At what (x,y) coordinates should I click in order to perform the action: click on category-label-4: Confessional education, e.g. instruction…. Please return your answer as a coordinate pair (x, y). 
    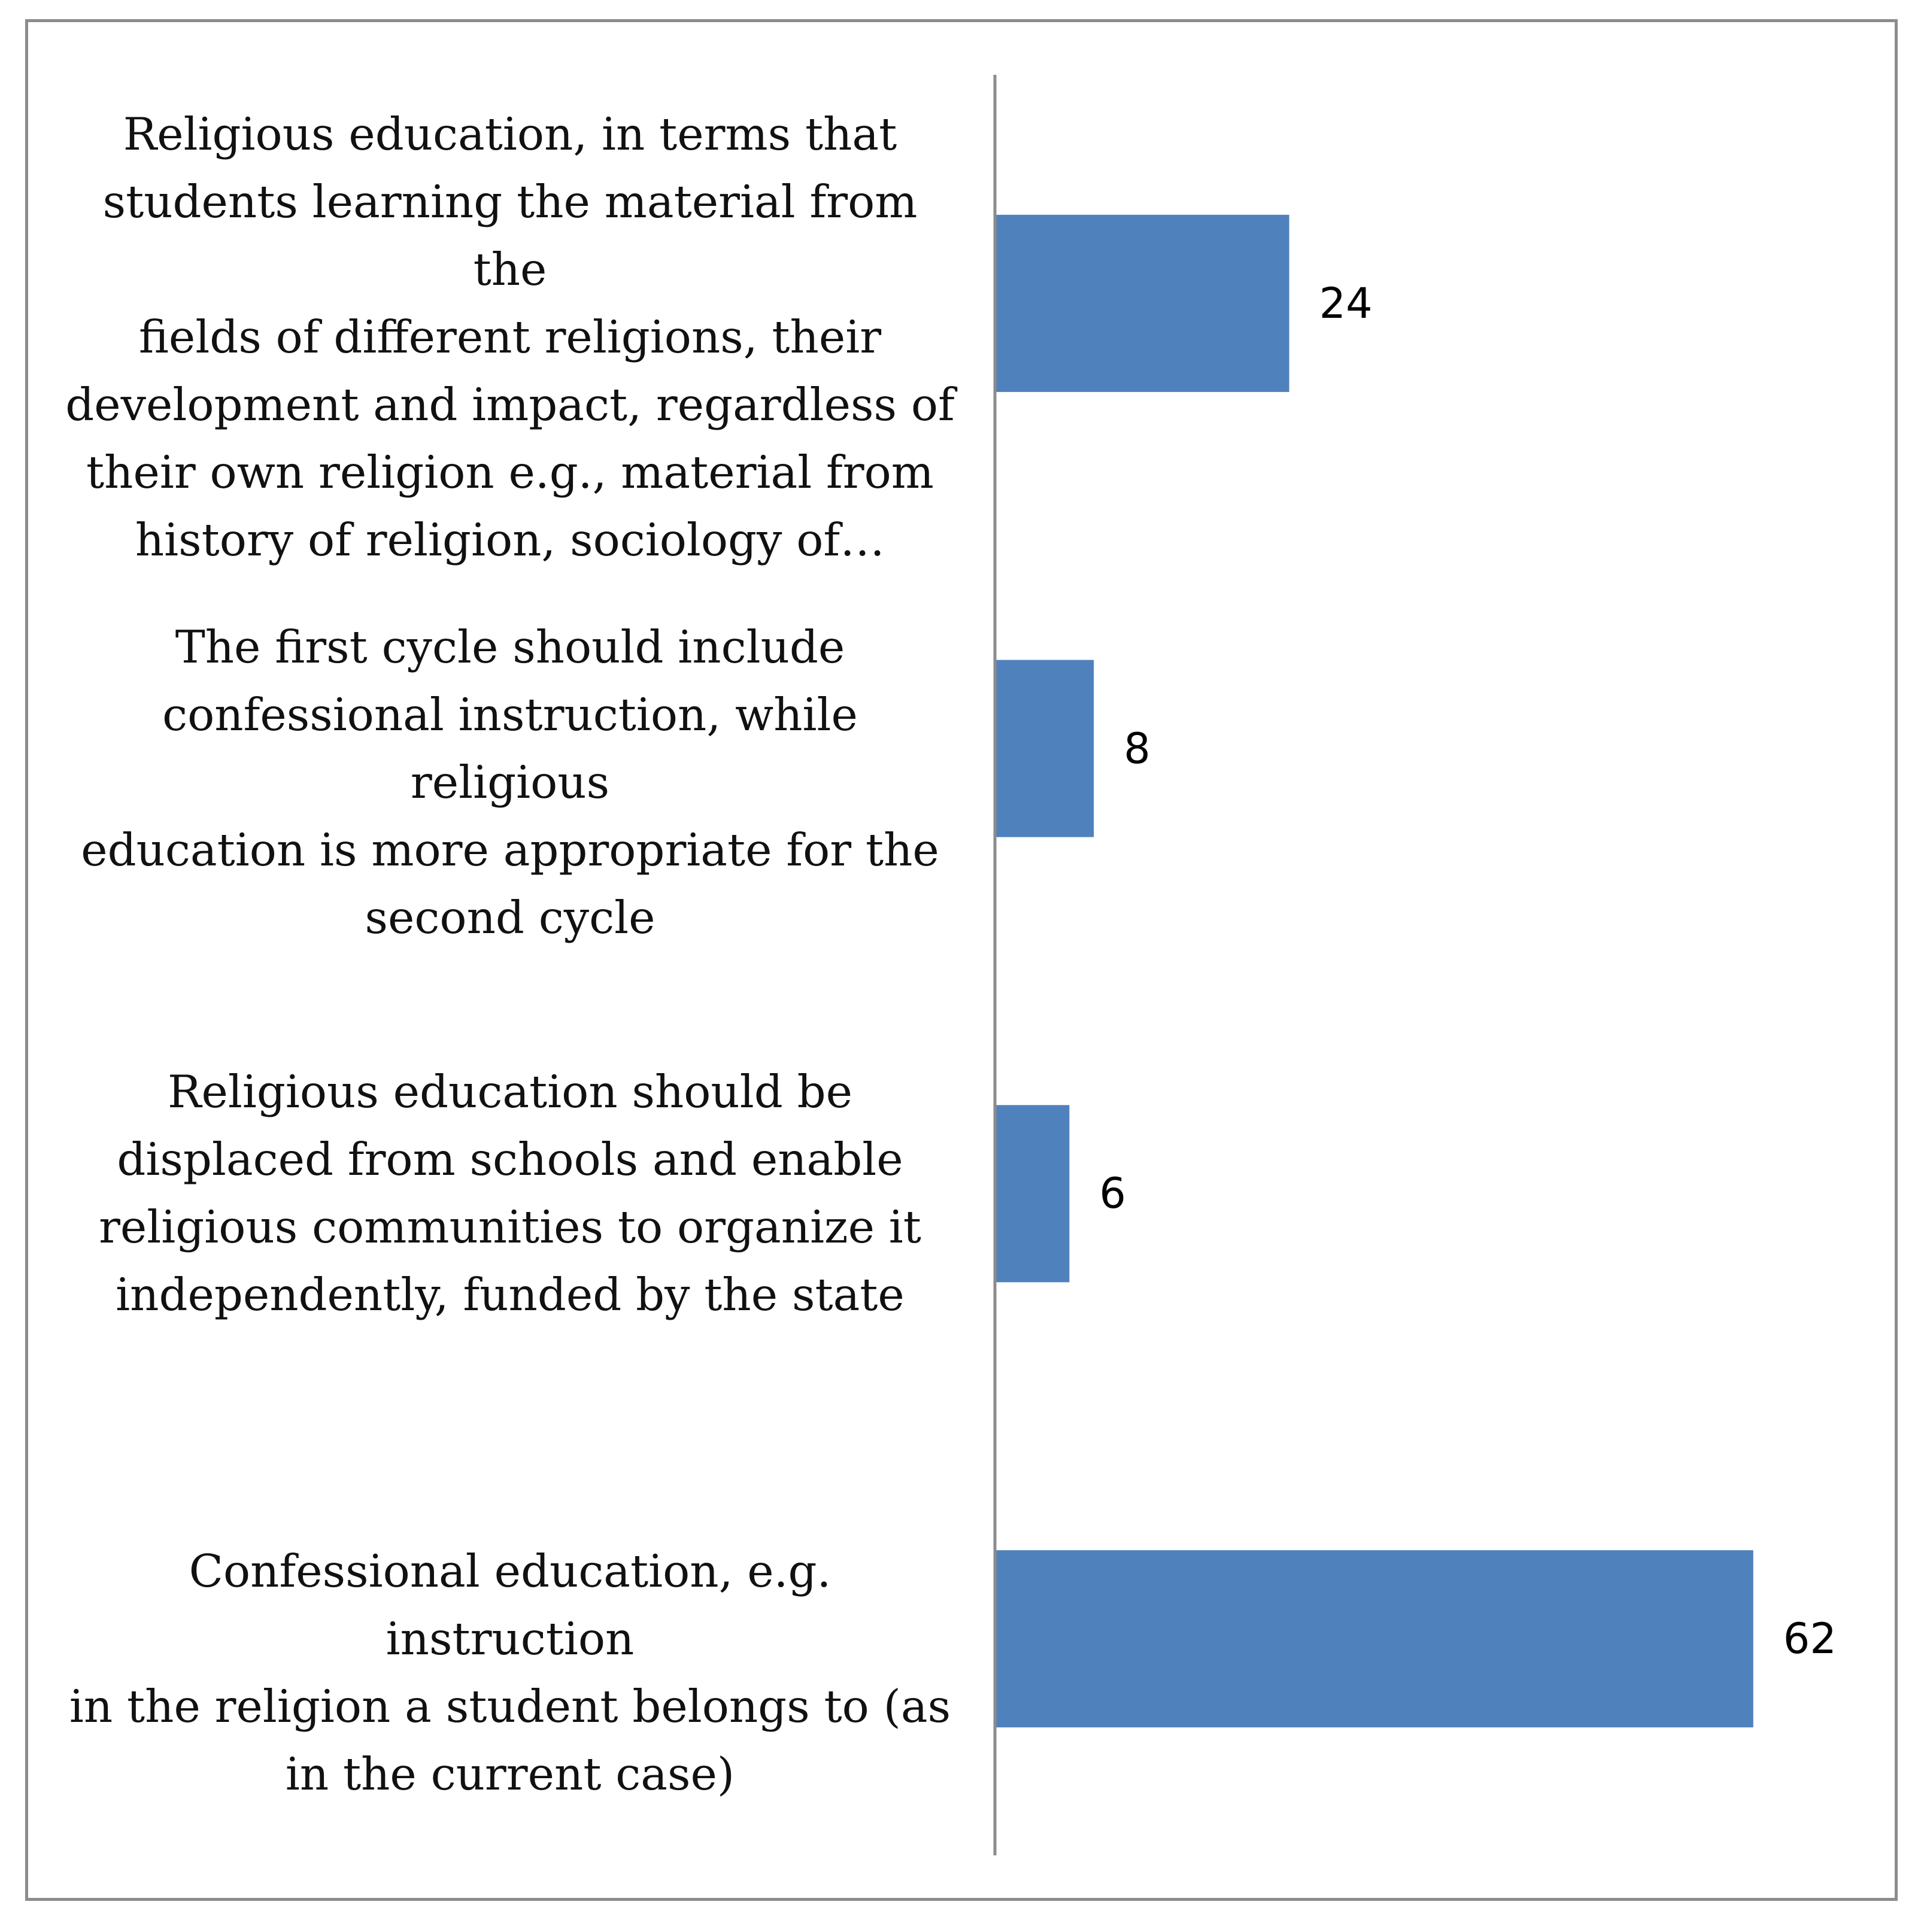
    Looking at the image, I should click on (510, 1672).